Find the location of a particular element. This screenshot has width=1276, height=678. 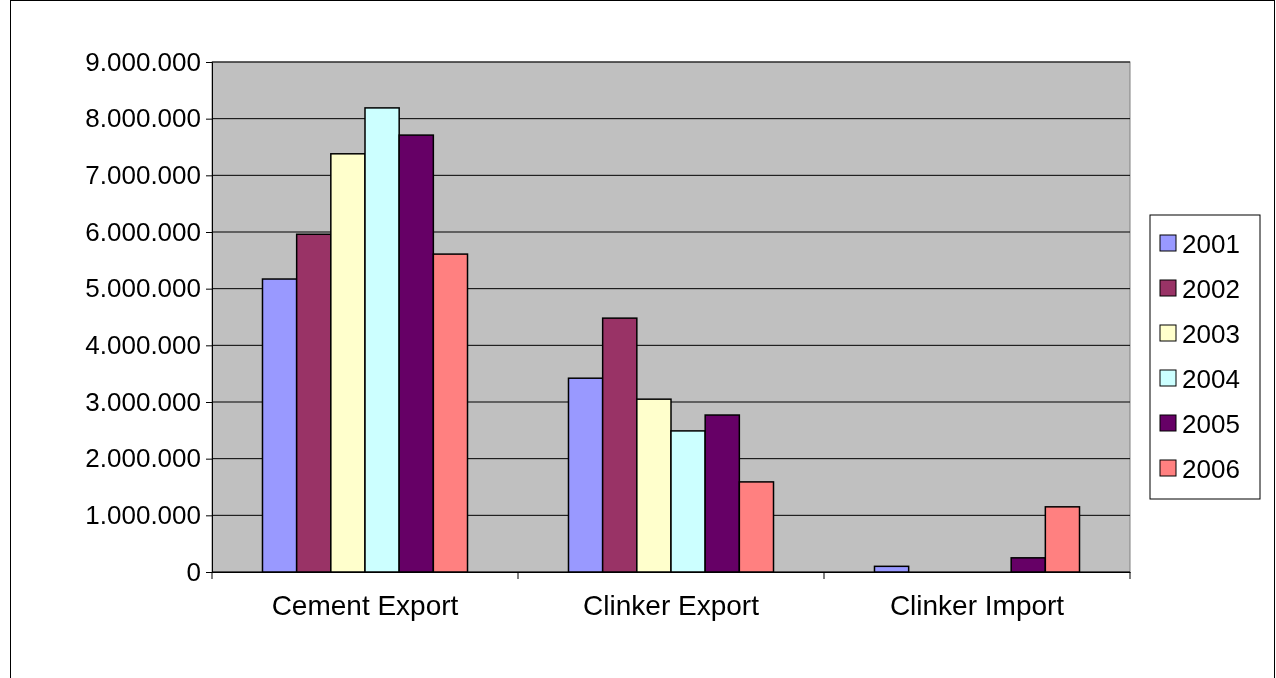

y-tick-label: 4.000.000 is located at coordinates (143, 345).